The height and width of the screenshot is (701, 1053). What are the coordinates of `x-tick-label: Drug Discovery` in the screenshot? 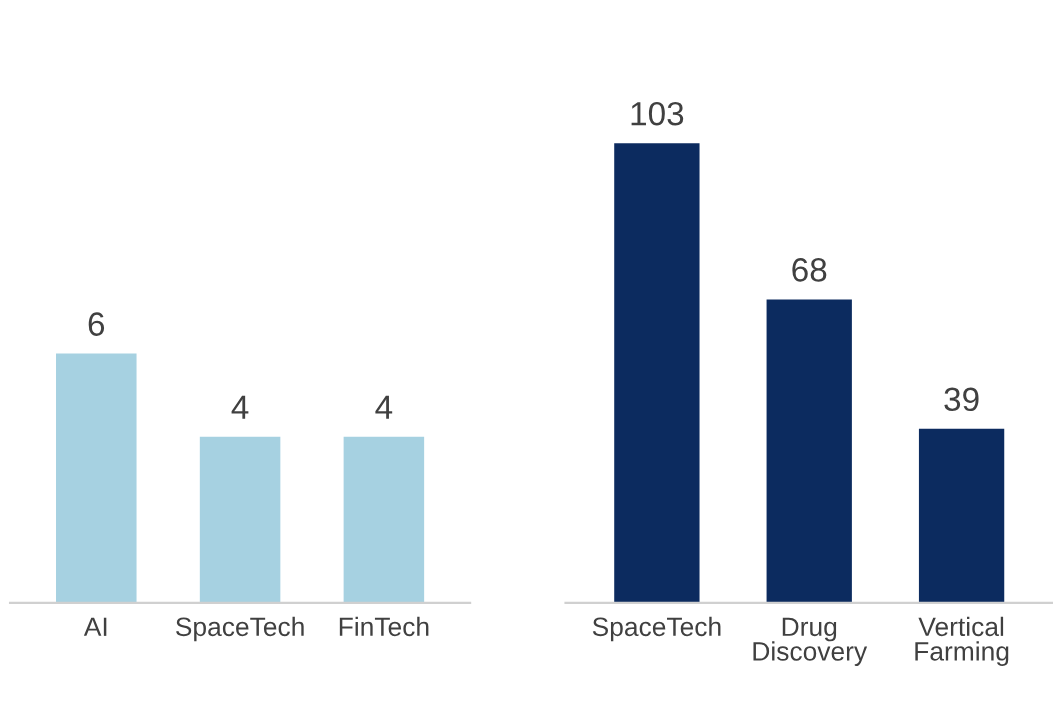 It's located at (810, 641).